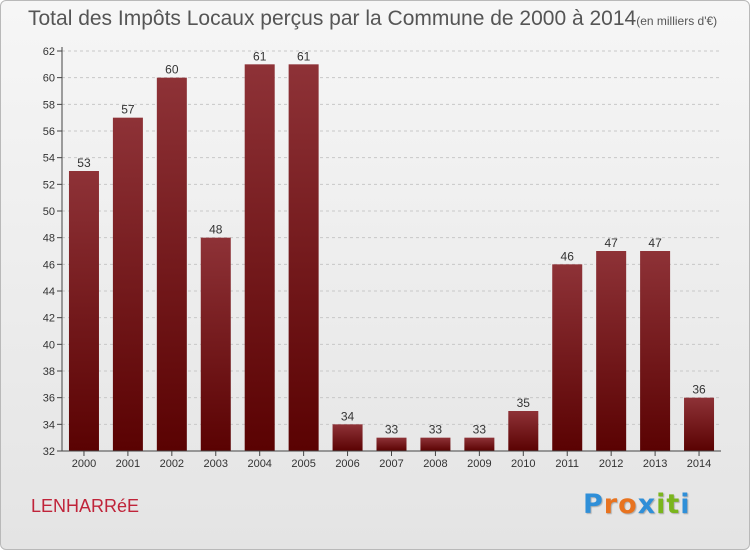  Describe the element at coordinates (49, 185) in the screenshot. I see `y-tick-label: 52` at that location.